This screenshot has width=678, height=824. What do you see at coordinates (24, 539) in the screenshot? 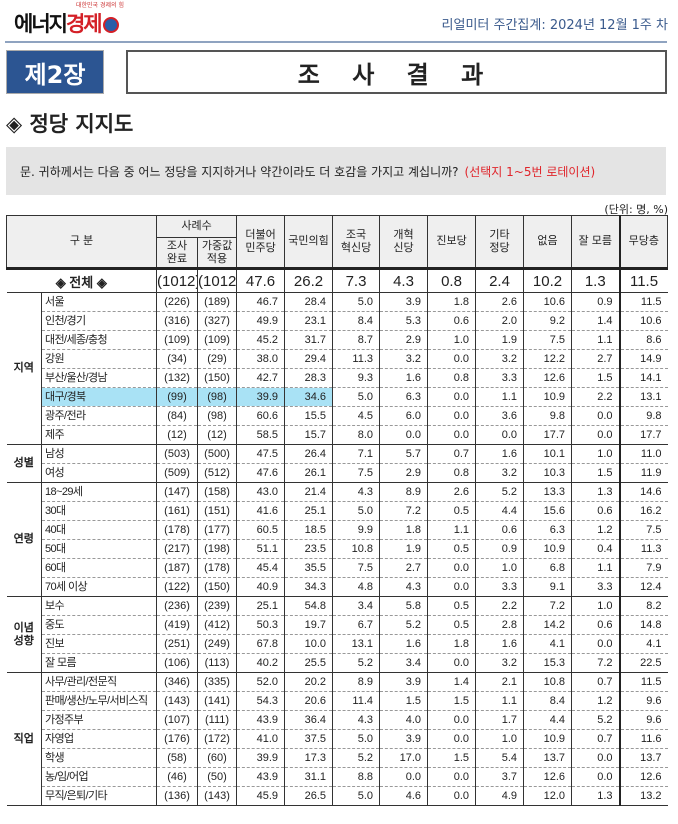
I see `group-label: 연령` at bounding box center [24, 539].